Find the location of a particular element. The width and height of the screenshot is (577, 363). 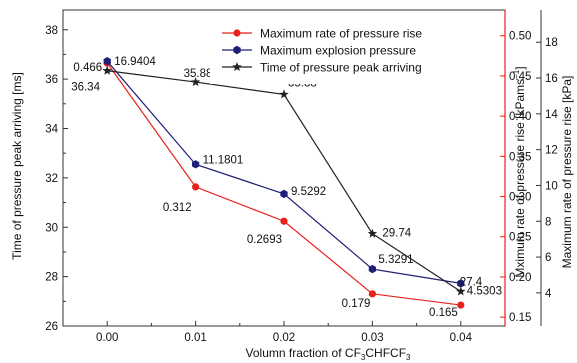

data-label: 5.3291 is located at coordinates (395, 260).